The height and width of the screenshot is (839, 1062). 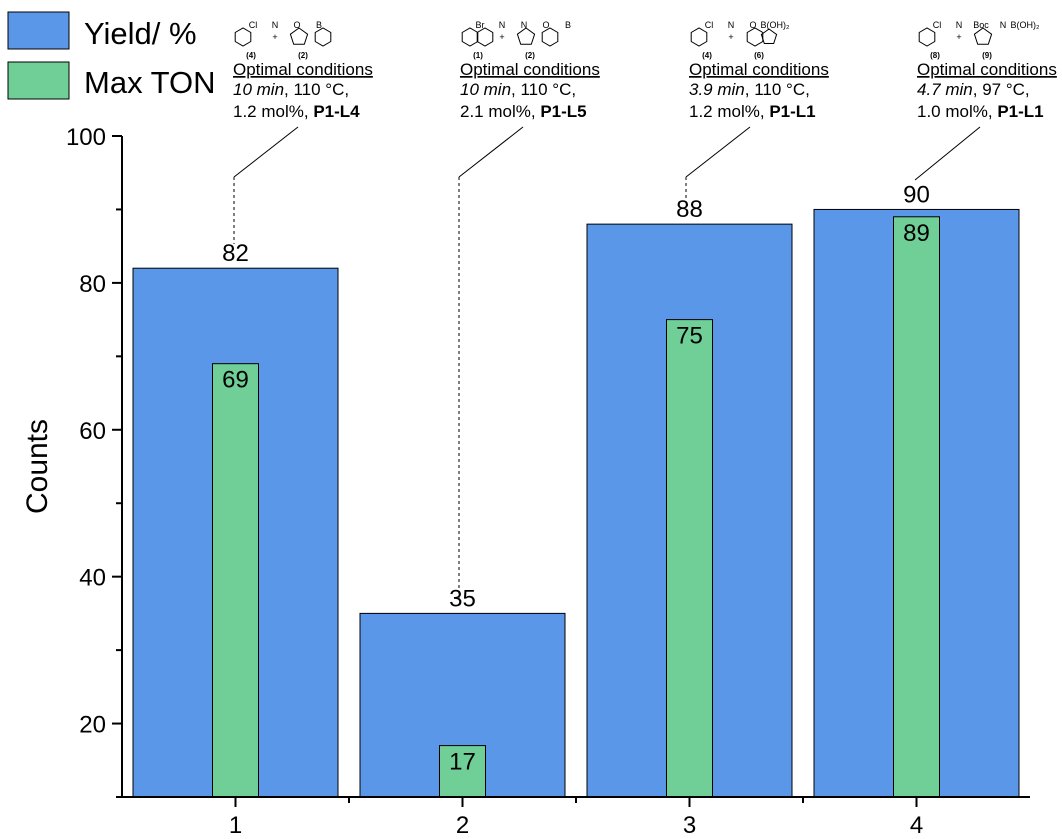 What do you see at coordinates (689, 209) in the screenshot?
I see `yield-data-label: 88` at bounding box center [689, 209].